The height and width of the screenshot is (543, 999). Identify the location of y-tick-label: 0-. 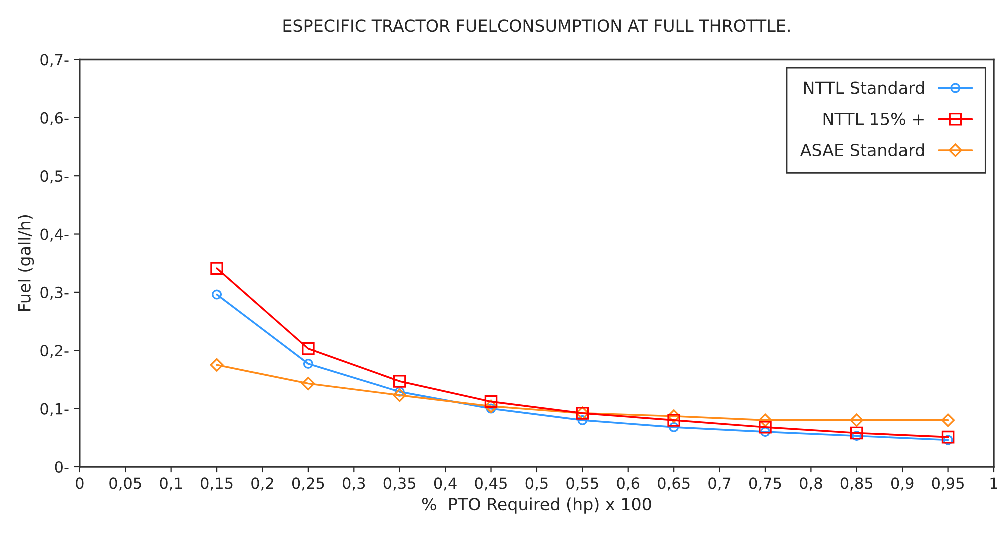
(62, 467).